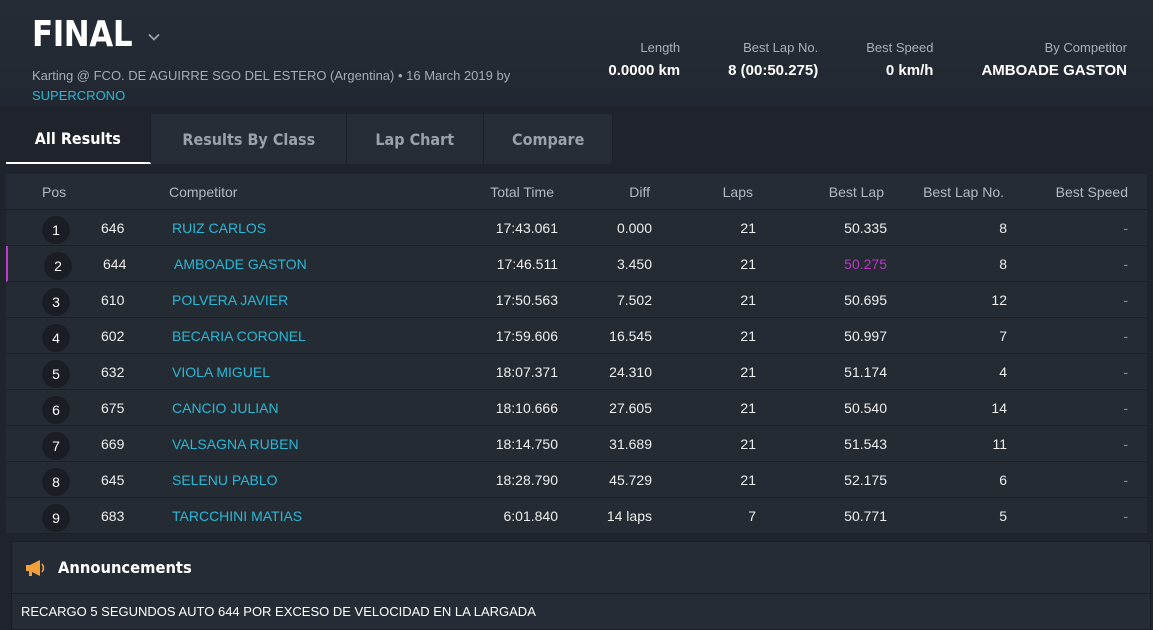 The height and width of the screenshot is (630, 1153). What do you see at coordinates (54, 192) in the screenshot?
I see `column-header-pos: Pos` at bounding box center [54, 192].